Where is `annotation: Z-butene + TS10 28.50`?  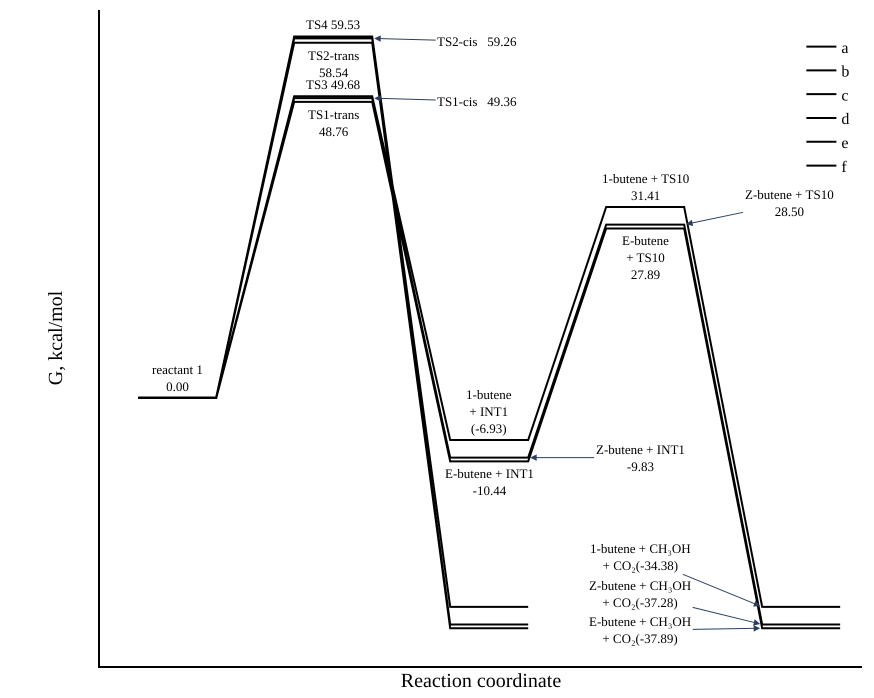 annotation: Z-butene + TS10 28.50 is located at coordinates (789, 203).